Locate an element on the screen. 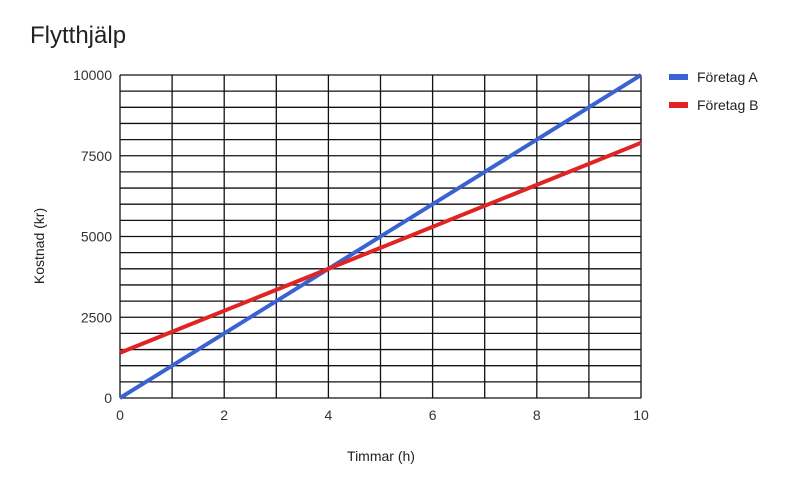 The height and width of the screenshot is (493, 800). legend-item: Företag B is located at coordinates (713, 105).